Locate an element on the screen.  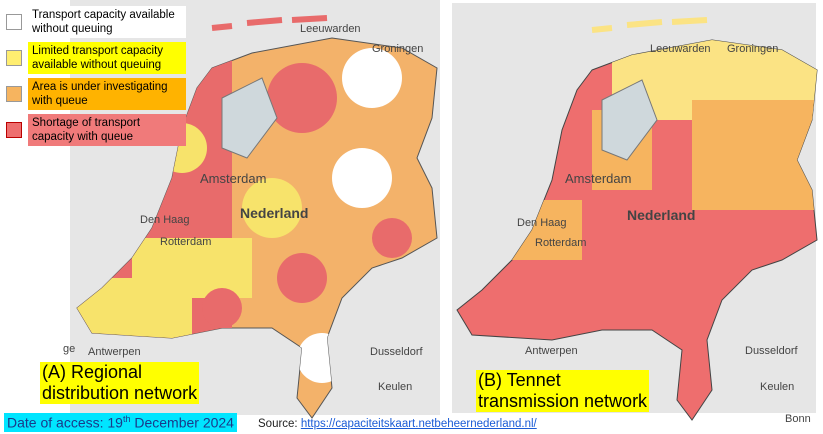
caption: (A) Regional distribution network is located at coordinates (120, 383).